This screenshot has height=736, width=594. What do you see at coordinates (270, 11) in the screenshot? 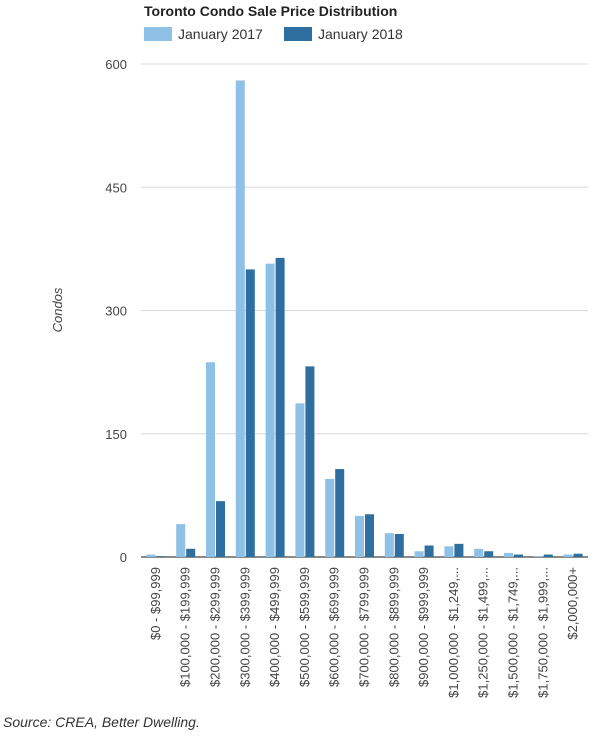
I see `chart-title: Toronto Condo Sale Price Distribution` at bounding box center [270, 11].